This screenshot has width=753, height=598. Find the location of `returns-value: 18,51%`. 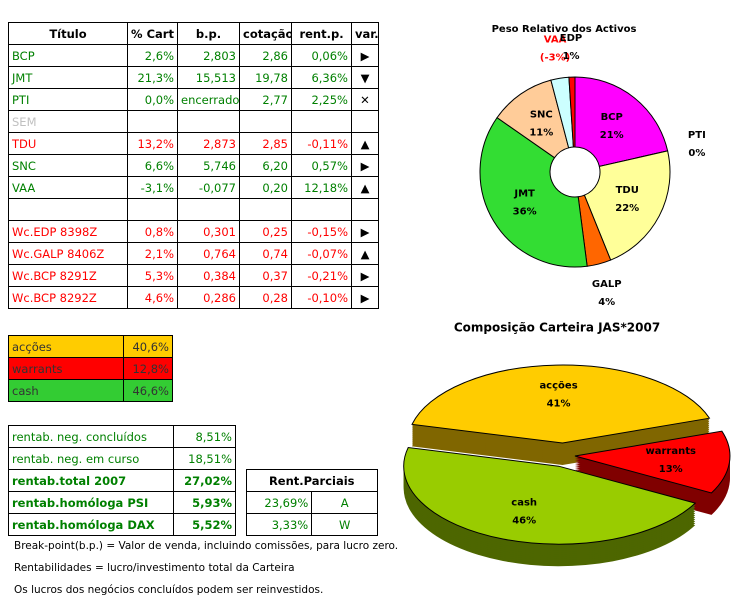

returns-value: 18,51% is located at coordinates (204, 458).